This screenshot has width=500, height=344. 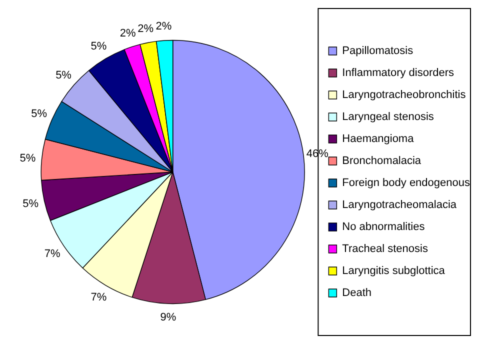 What do you see at coordinates (406, 183) in the screenshot?
I see `legend-label: Foreign body endogenous` at bounding box center [406, 183].